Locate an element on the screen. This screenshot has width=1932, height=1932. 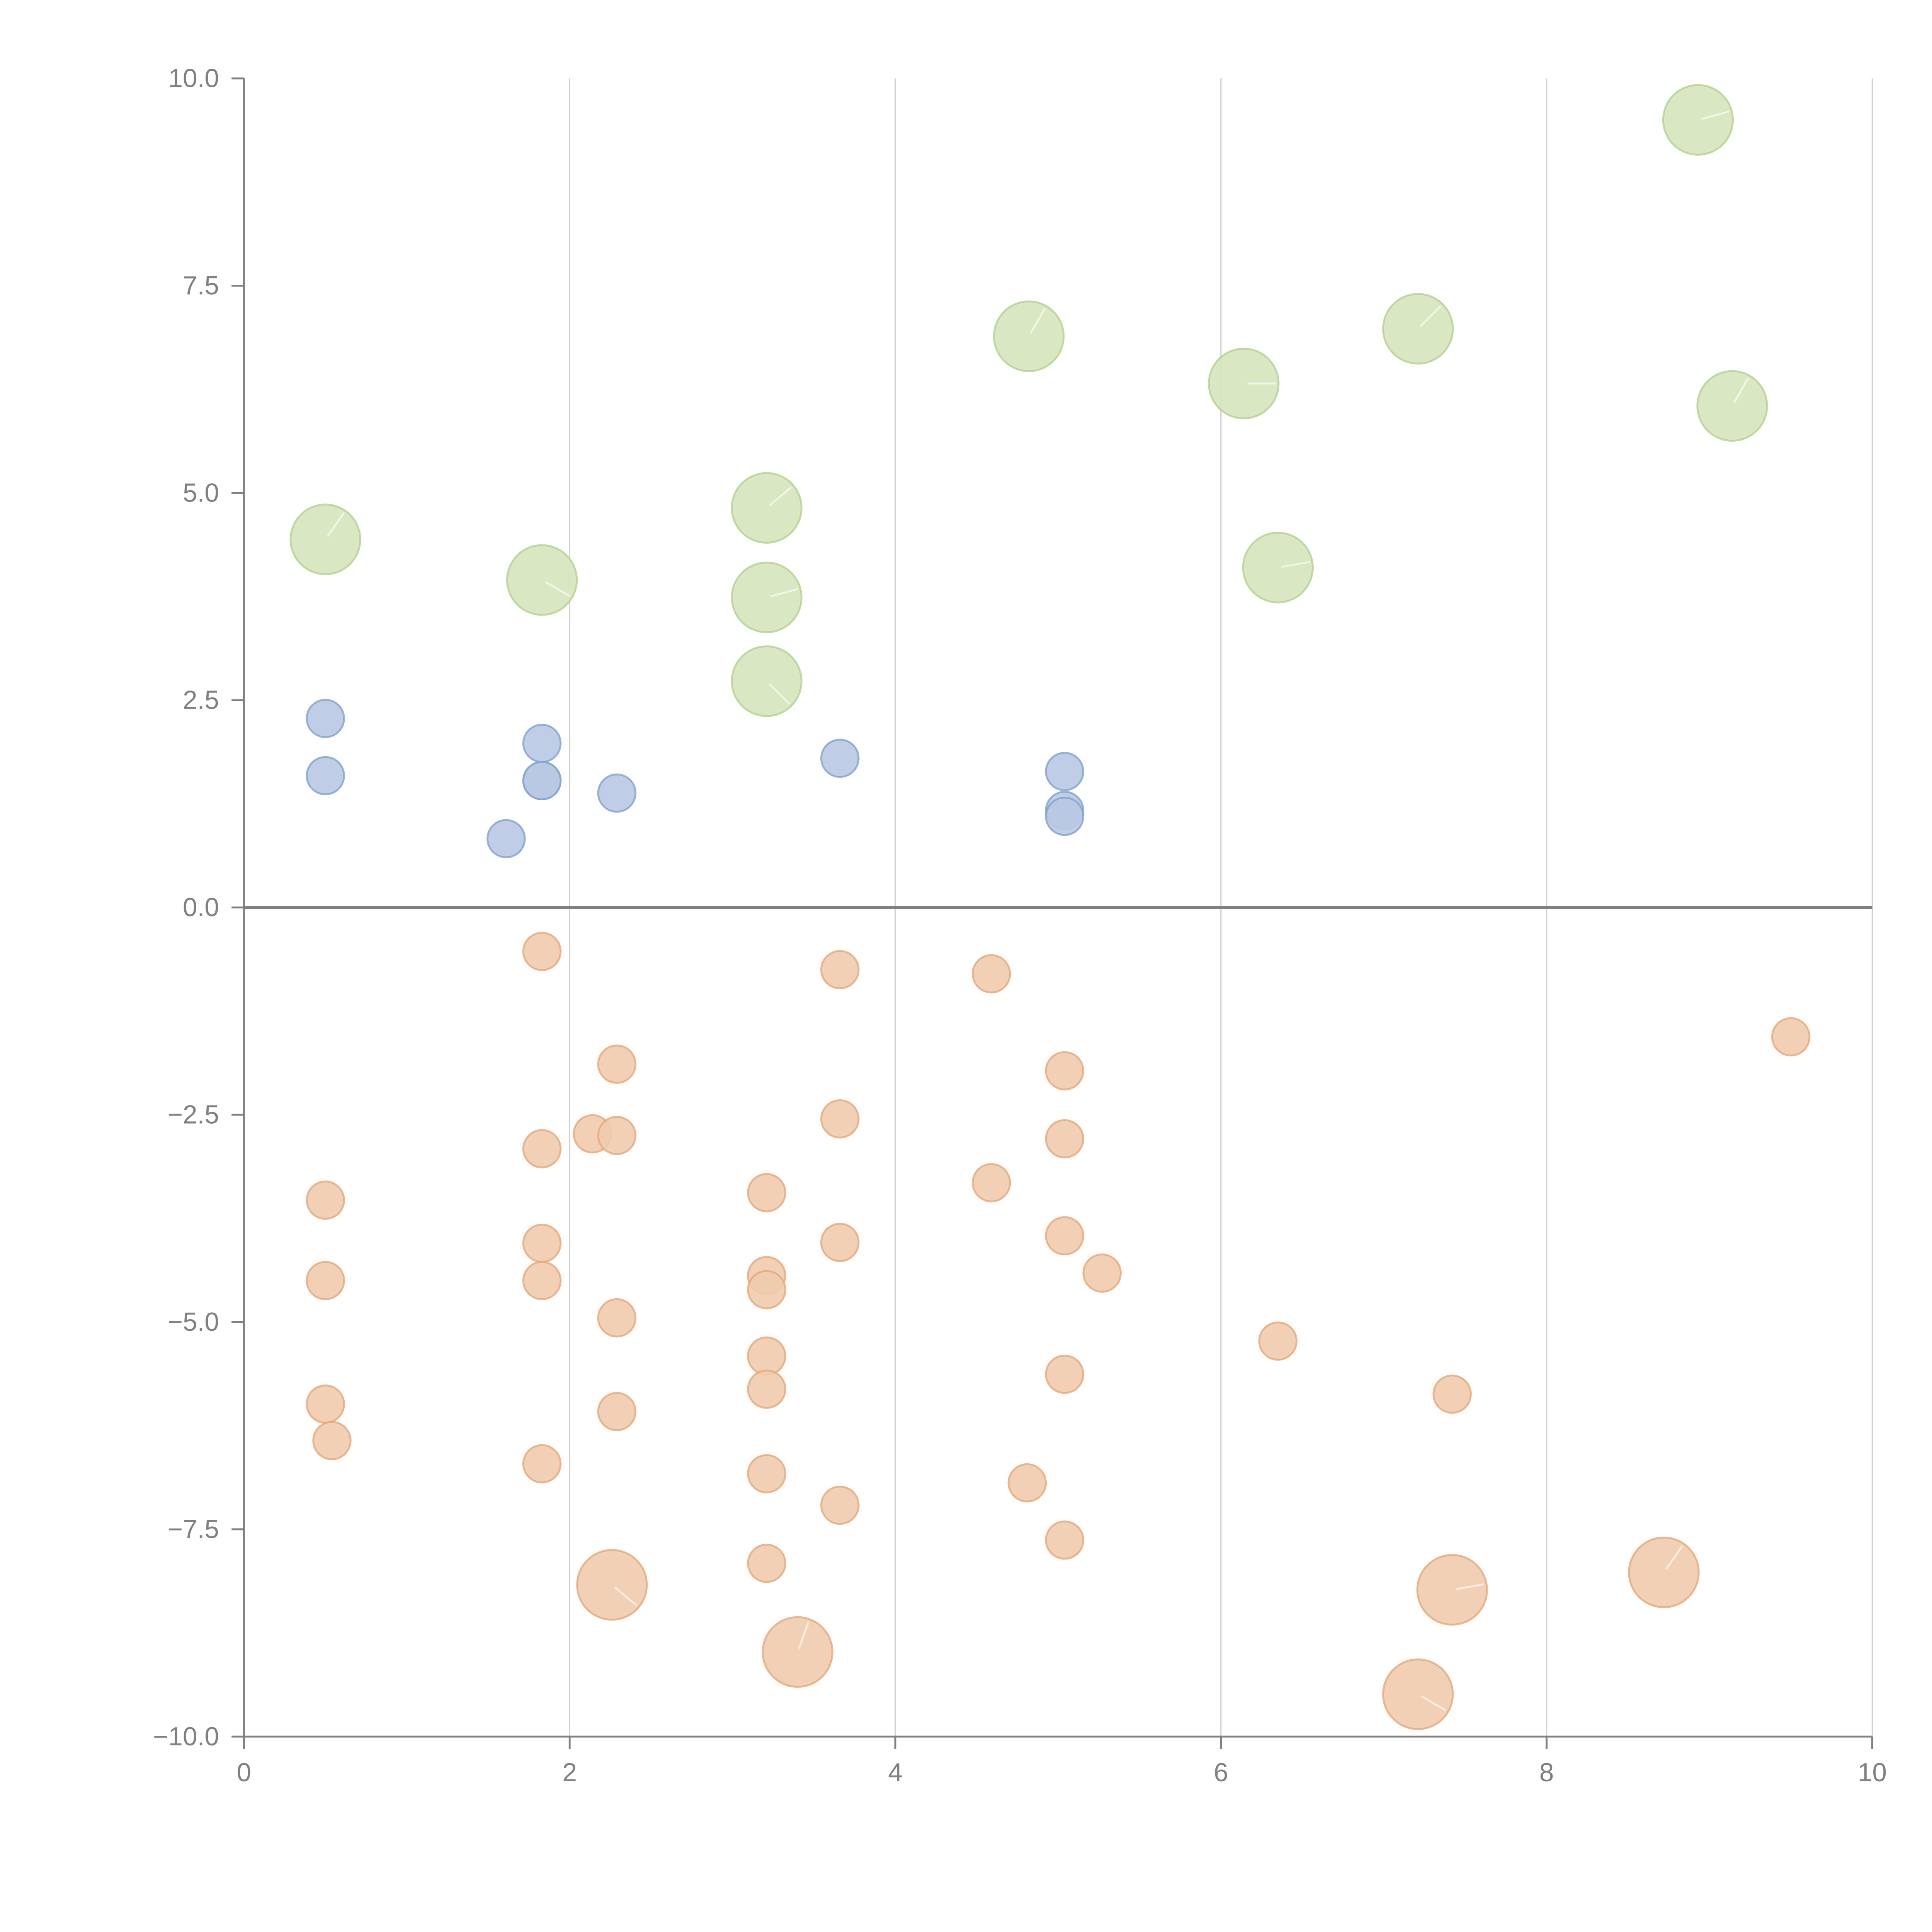
y-tick-label: −10.0 is located at coordinates (186, 1737).